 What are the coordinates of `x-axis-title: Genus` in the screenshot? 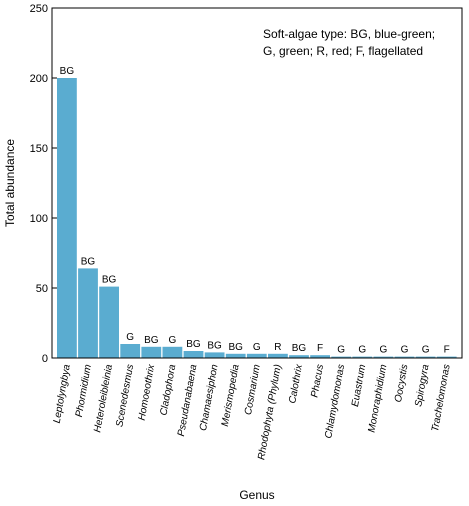 It's located at (256, 495).